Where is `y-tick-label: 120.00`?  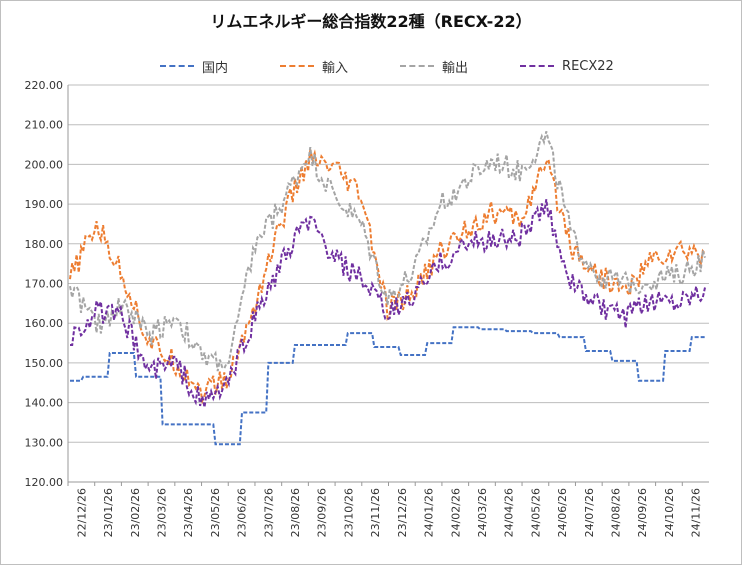
y-tick-label: 120.00 is located at coordinates (44, 482).